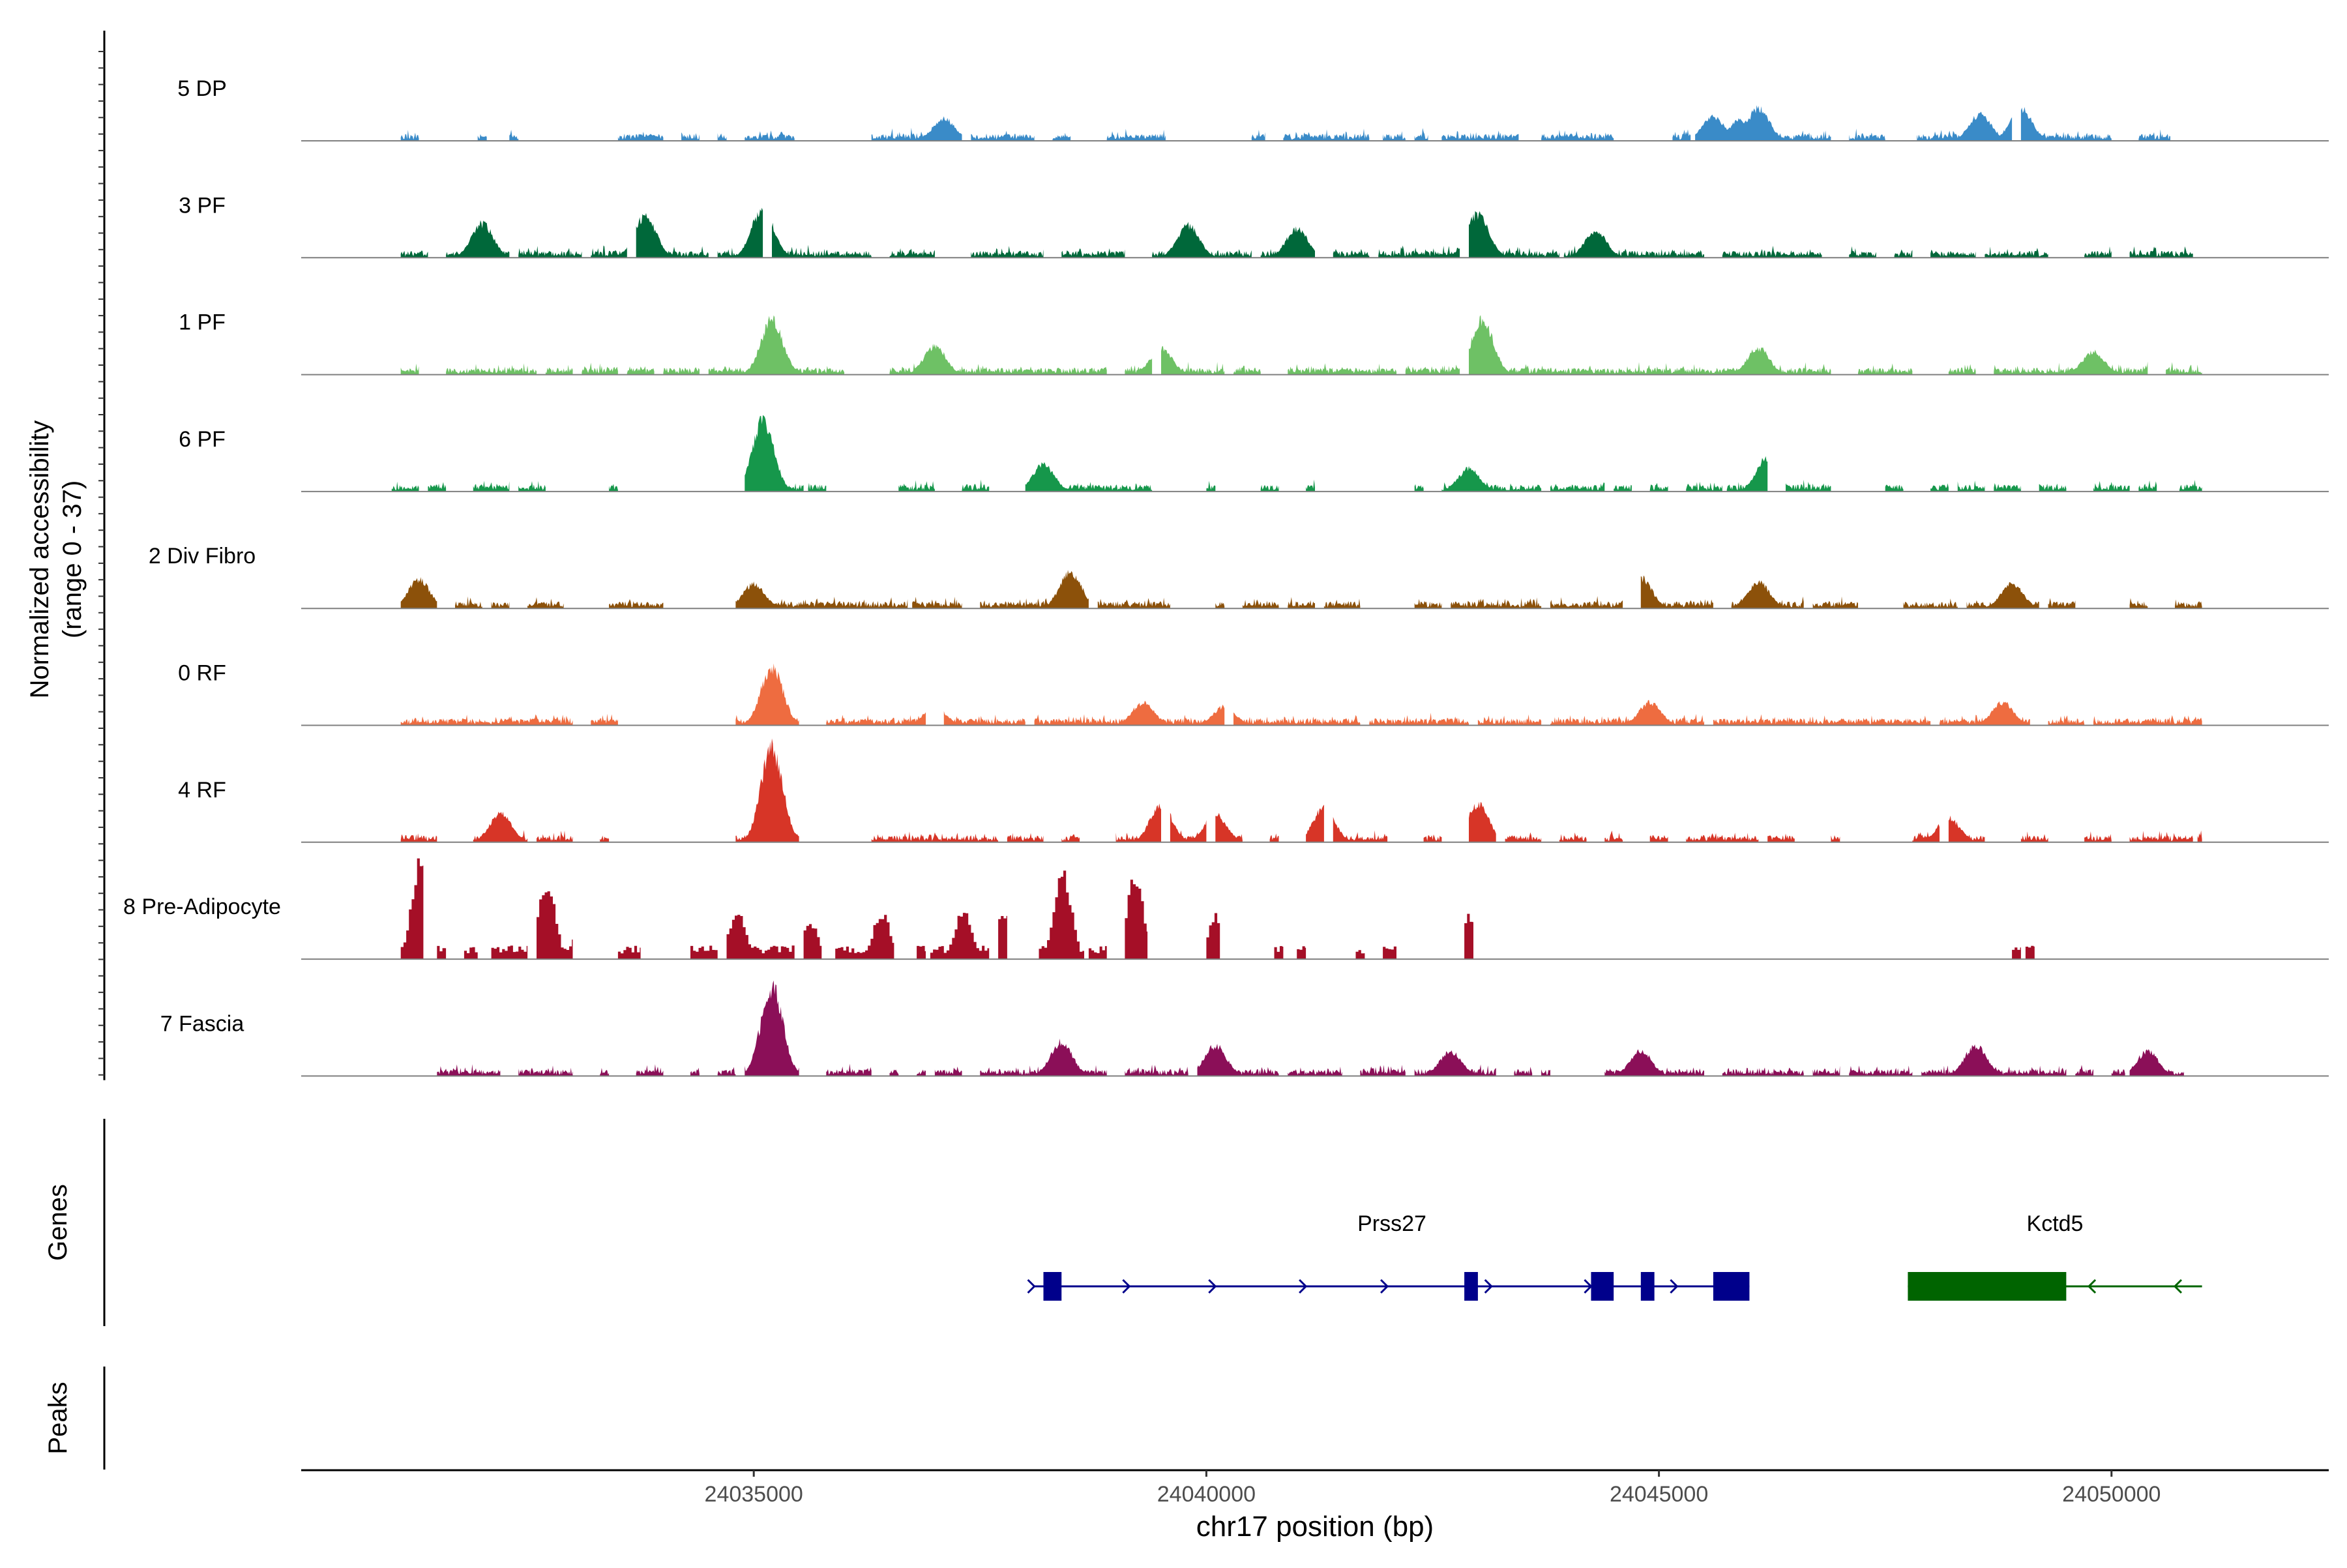 The width and height of the screenshot is (2347, 1568). I want to click on gene-prss27, so click(1388, 1287).